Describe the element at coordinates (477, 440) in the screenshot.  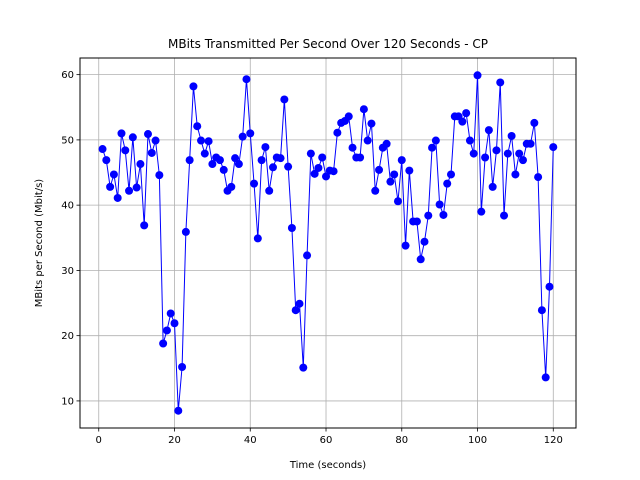
I see `x-tick-label: 100` at that location.